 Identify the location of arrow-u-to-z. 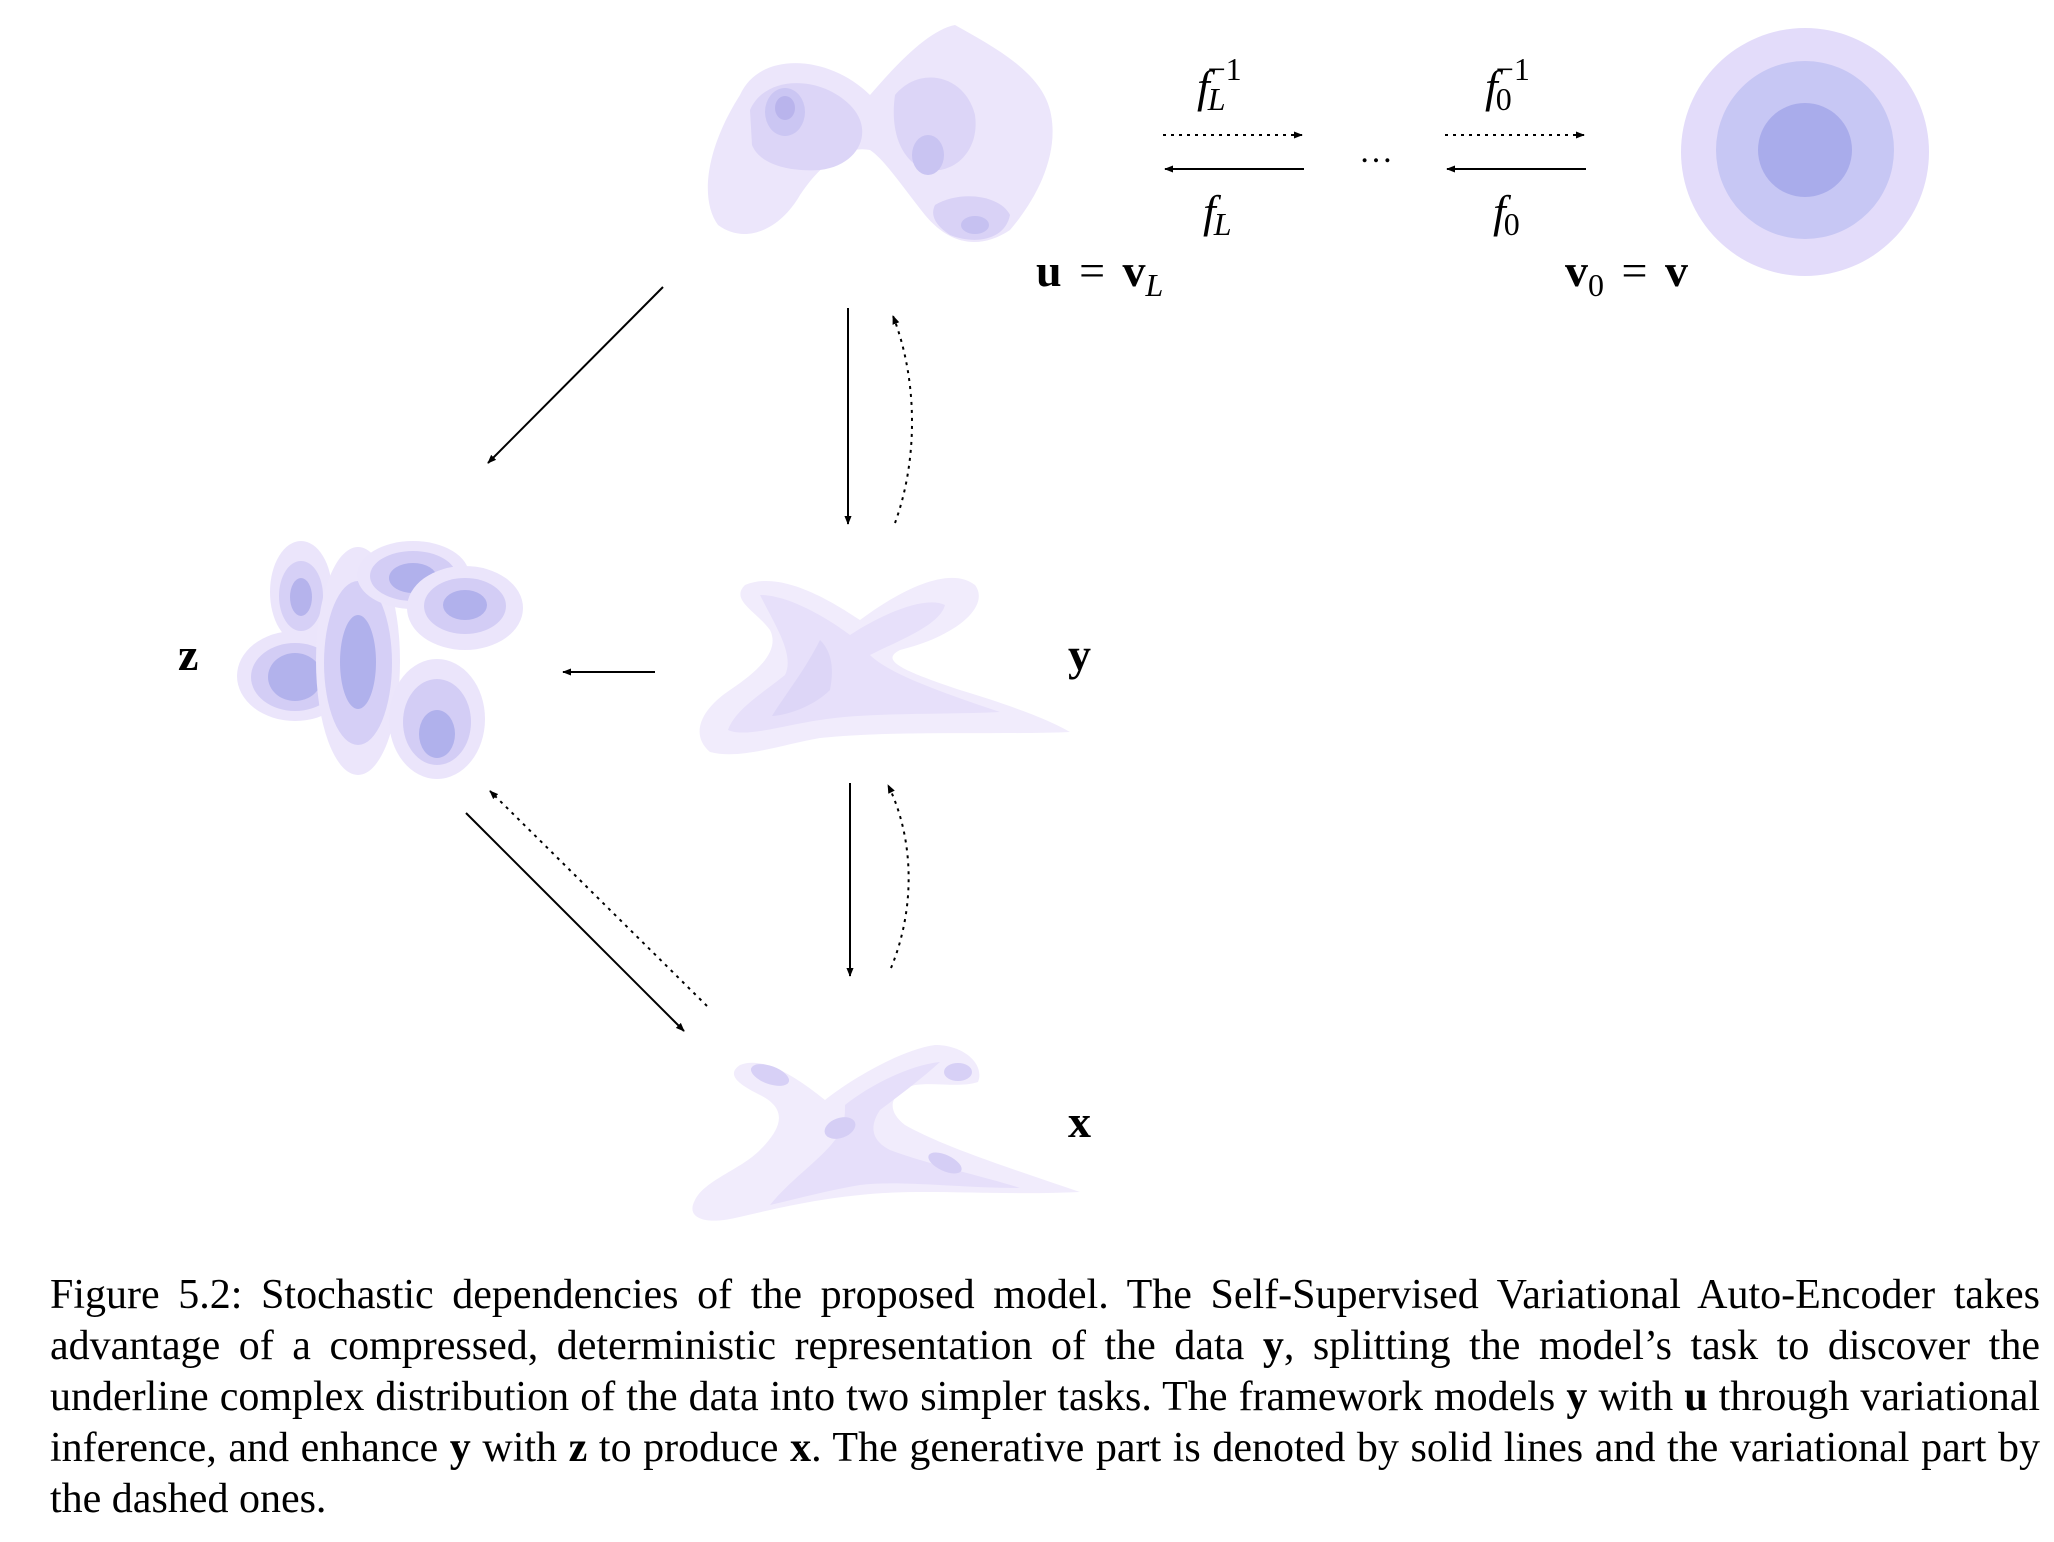
(575, 375).